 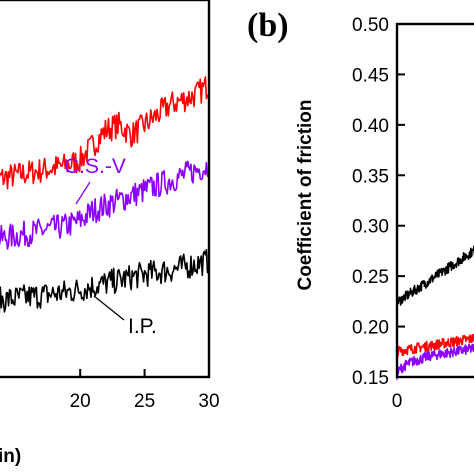 I want to click on panel-b-y-tick-label: 0.15, so click(x=370, y=378).